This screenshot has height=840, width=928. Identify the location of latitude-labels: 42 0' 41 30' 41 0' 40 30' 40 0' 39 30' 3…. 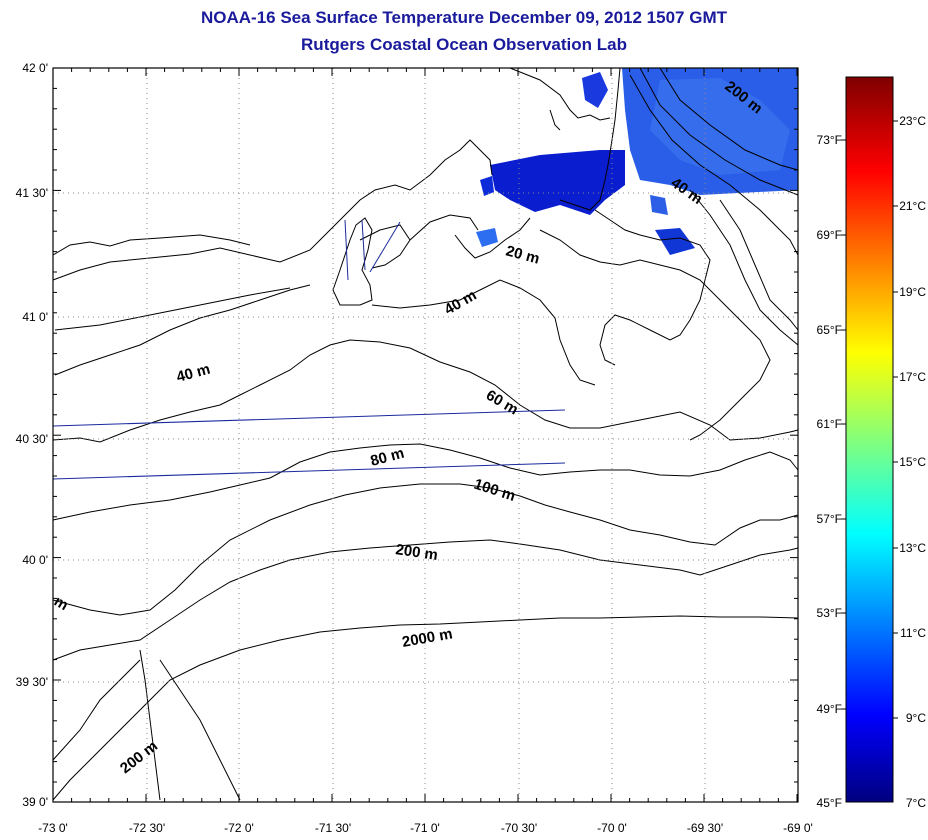
(32, 435).